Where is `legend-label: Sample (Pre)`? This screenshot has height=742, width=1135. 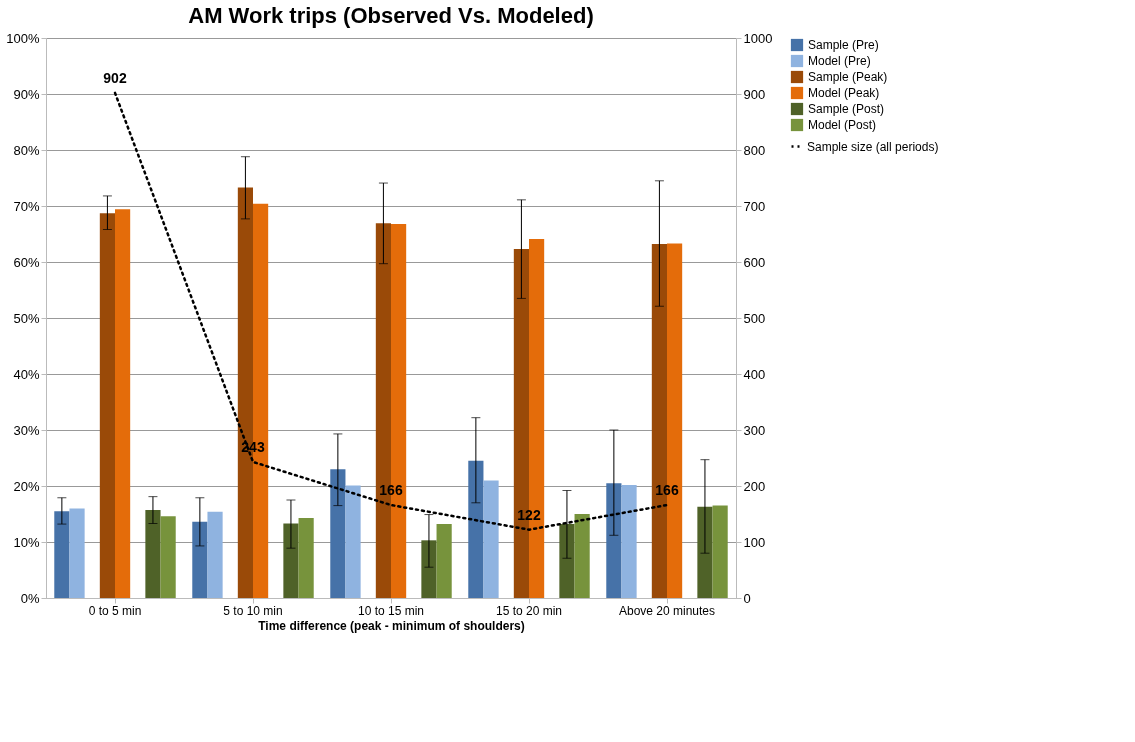 legend-label: Sample (Pre) is located at coordinates (843, 45).